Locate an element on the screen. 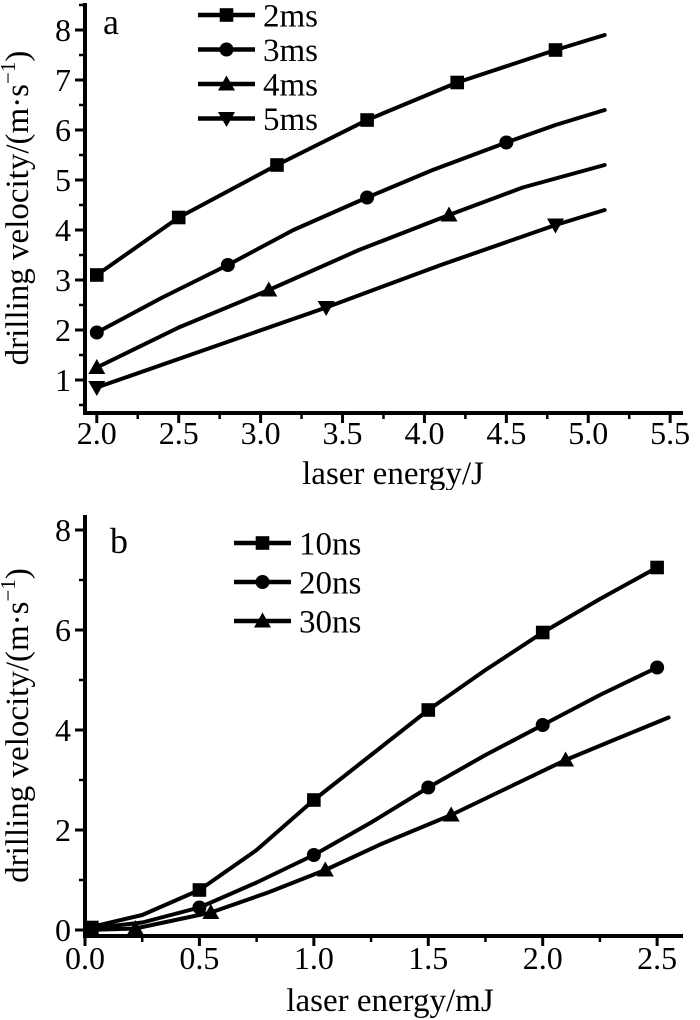 The height and width of the screenshot is (1020, 700). panel-label: b is located at coordinates (119, 541).